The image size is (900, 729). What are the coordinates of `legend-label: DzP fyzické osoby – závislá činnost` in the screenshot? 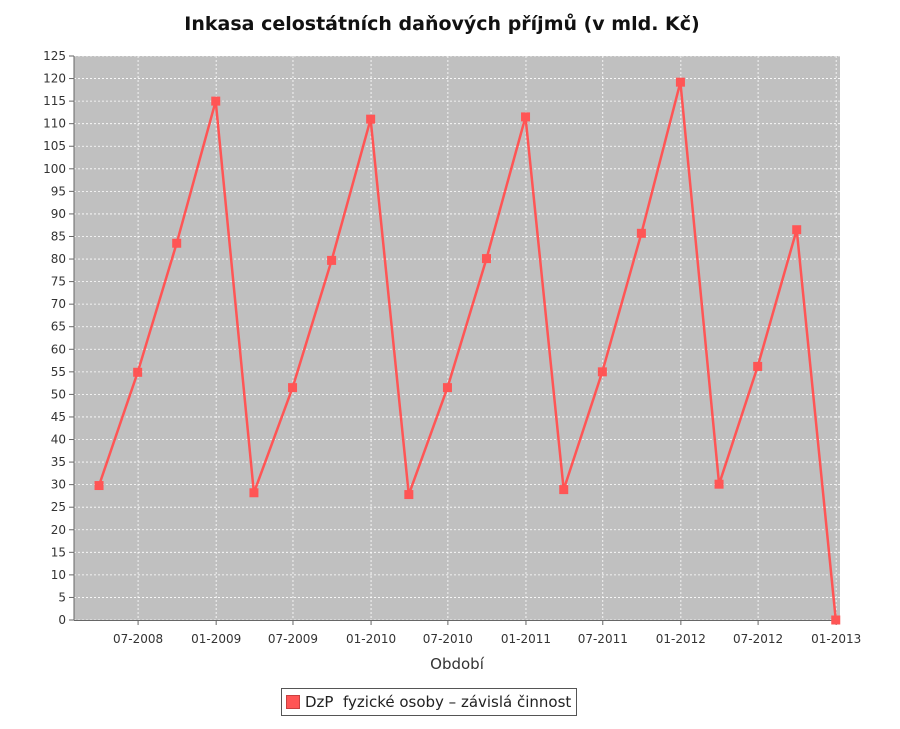 It's located at (438, 702).